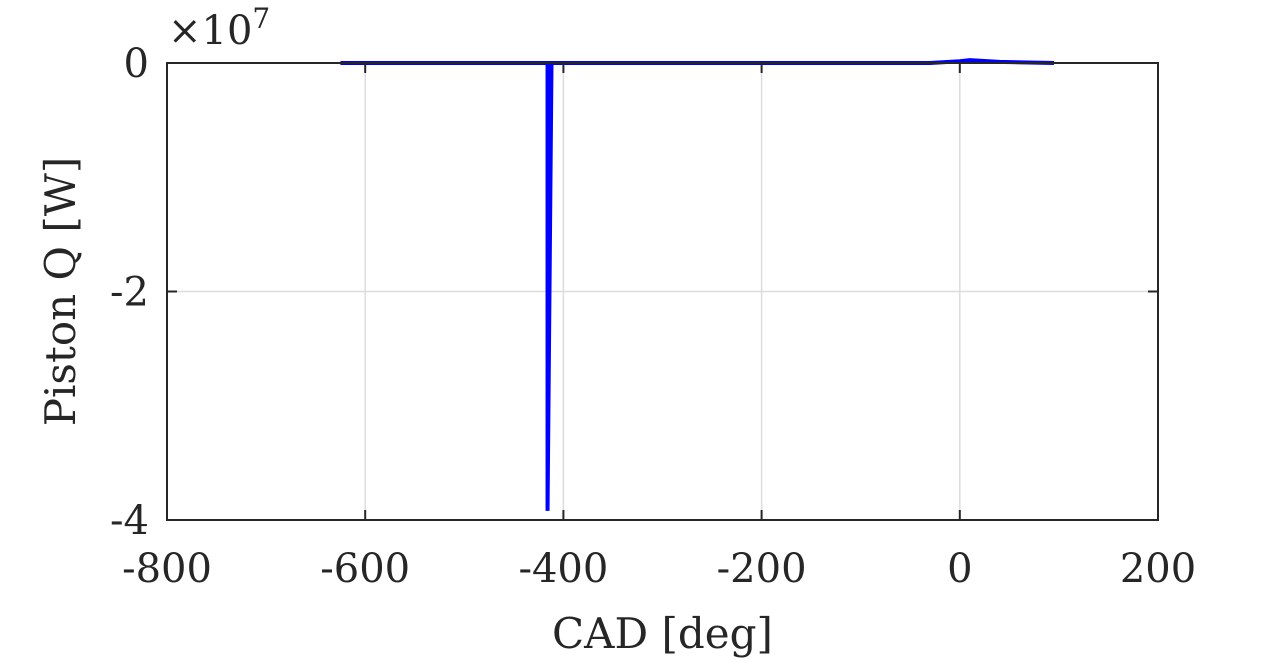 The width and height of the screenshot is (1280, 668). Describe the element at coordinates (167, 569) in the screenshot. I see `x-tick-label: -800` at that location.